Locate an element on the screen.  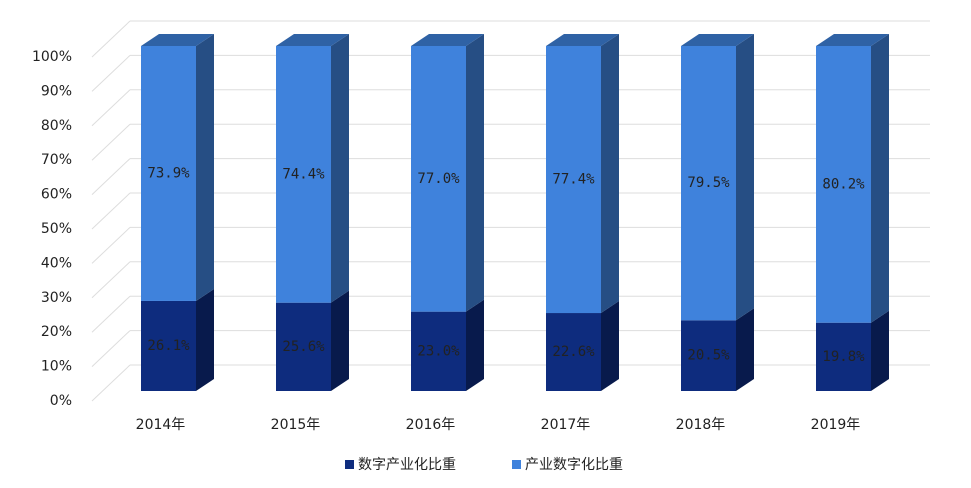
value-label: 73.9% is located at coordinates (168, 173).